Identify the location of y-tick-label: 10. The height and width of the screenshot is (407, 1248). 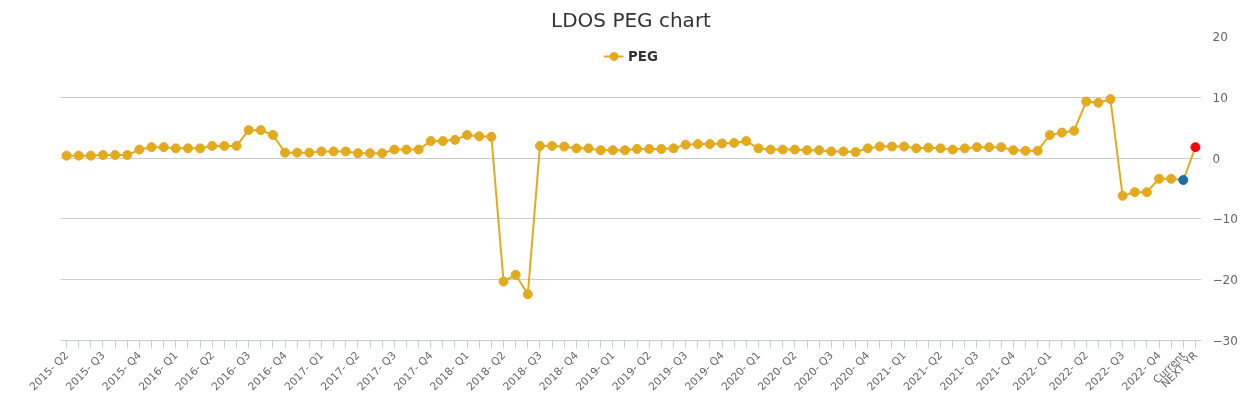
(1220, 97).